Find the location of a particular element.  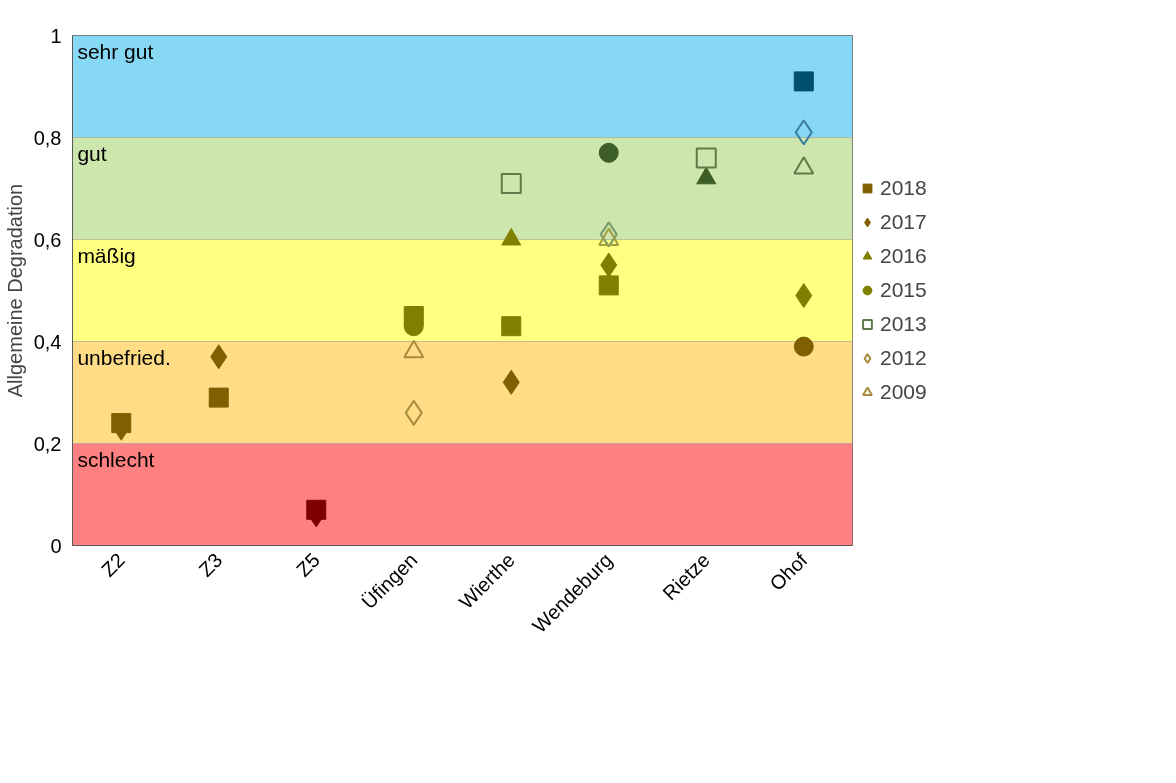

x-tick-label: Z5 is located at coordinates (308, 564).